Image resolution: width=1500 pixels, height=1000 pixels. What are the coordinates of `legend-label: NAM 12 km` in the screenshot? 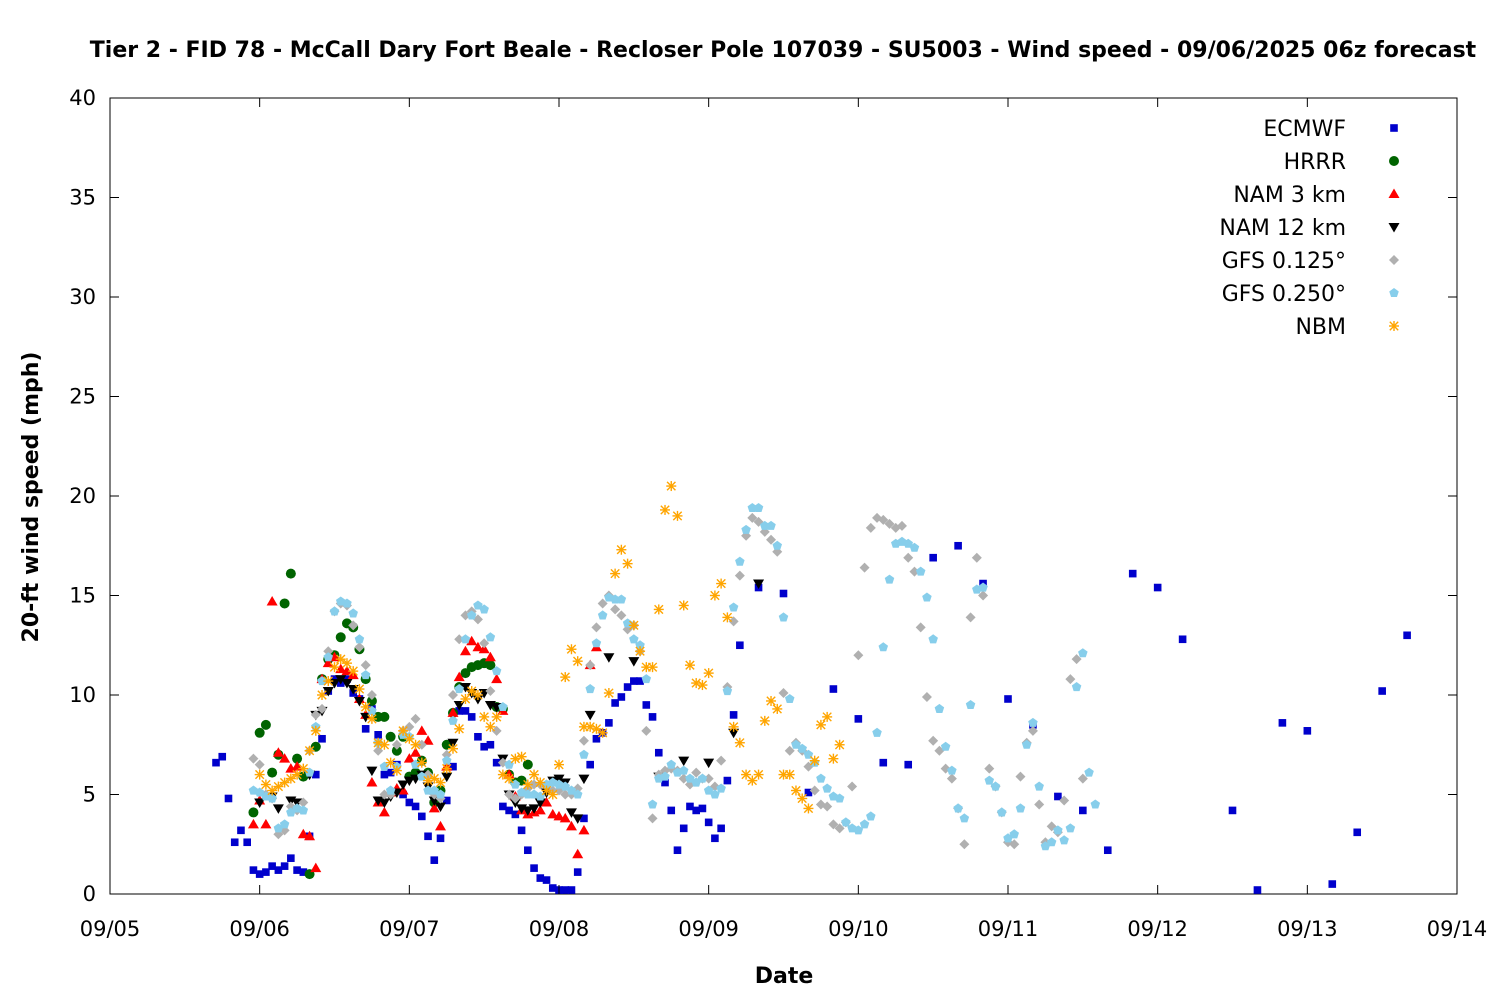 It's located at (1282, 228).